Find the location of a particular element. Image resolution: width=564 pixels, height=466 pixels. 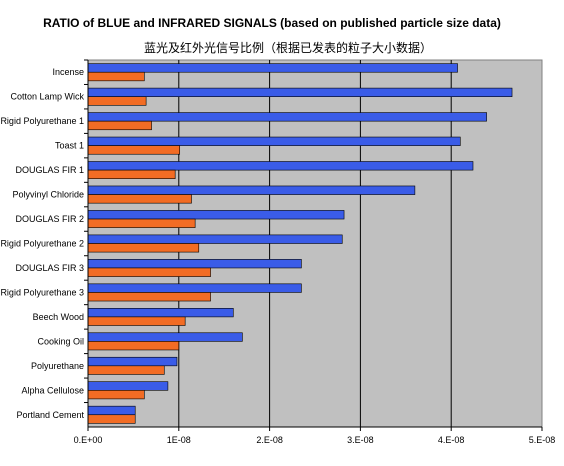

category-label: Portland Cement is located at coordinates (50, 415).